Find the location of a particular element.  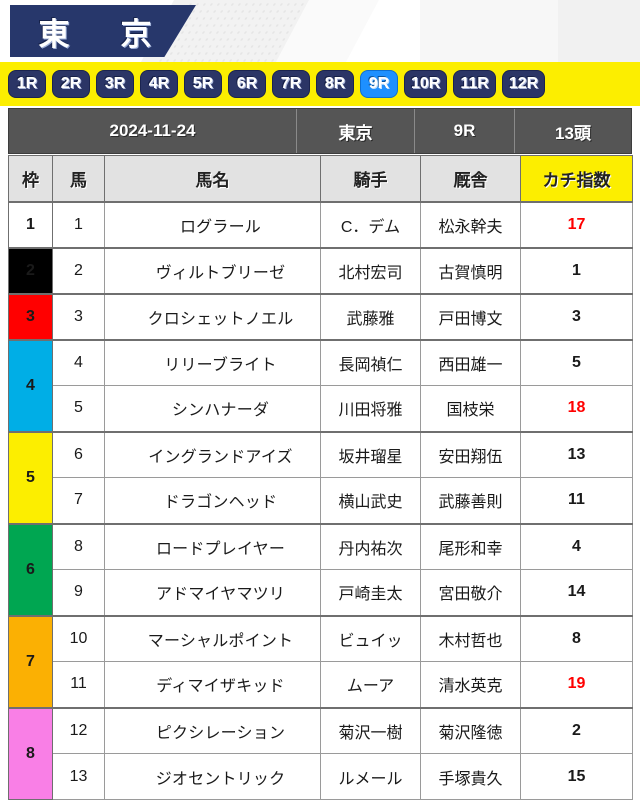

table-row: 5 シンハナーダ 川田将雅 国枝栄 18 is located at coordinates (321, 408).